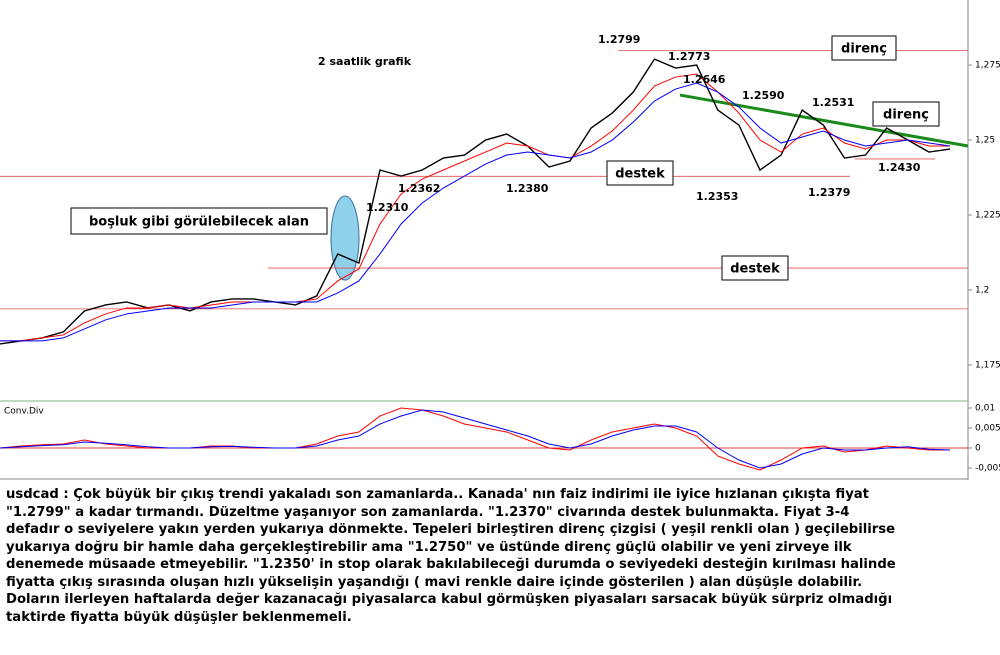 This screenshot has height=655, width=1000. I want to click on price-label: 1.2773, so click(689, 56).